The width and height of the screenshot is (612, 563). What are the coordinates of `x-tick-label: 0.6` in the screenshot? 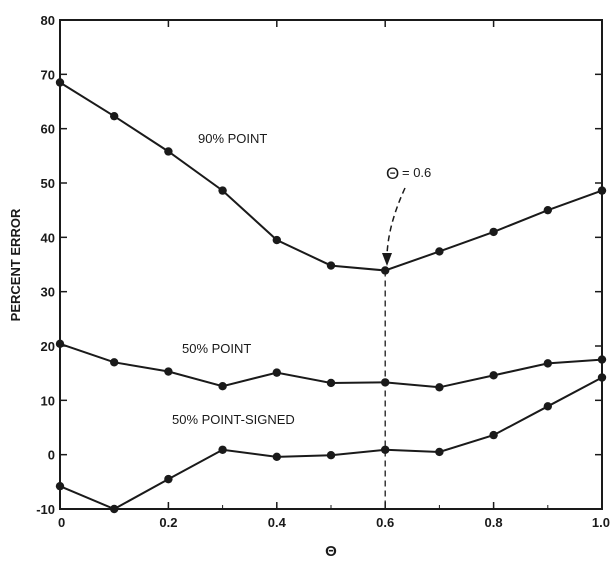 It's located at (385, 522).